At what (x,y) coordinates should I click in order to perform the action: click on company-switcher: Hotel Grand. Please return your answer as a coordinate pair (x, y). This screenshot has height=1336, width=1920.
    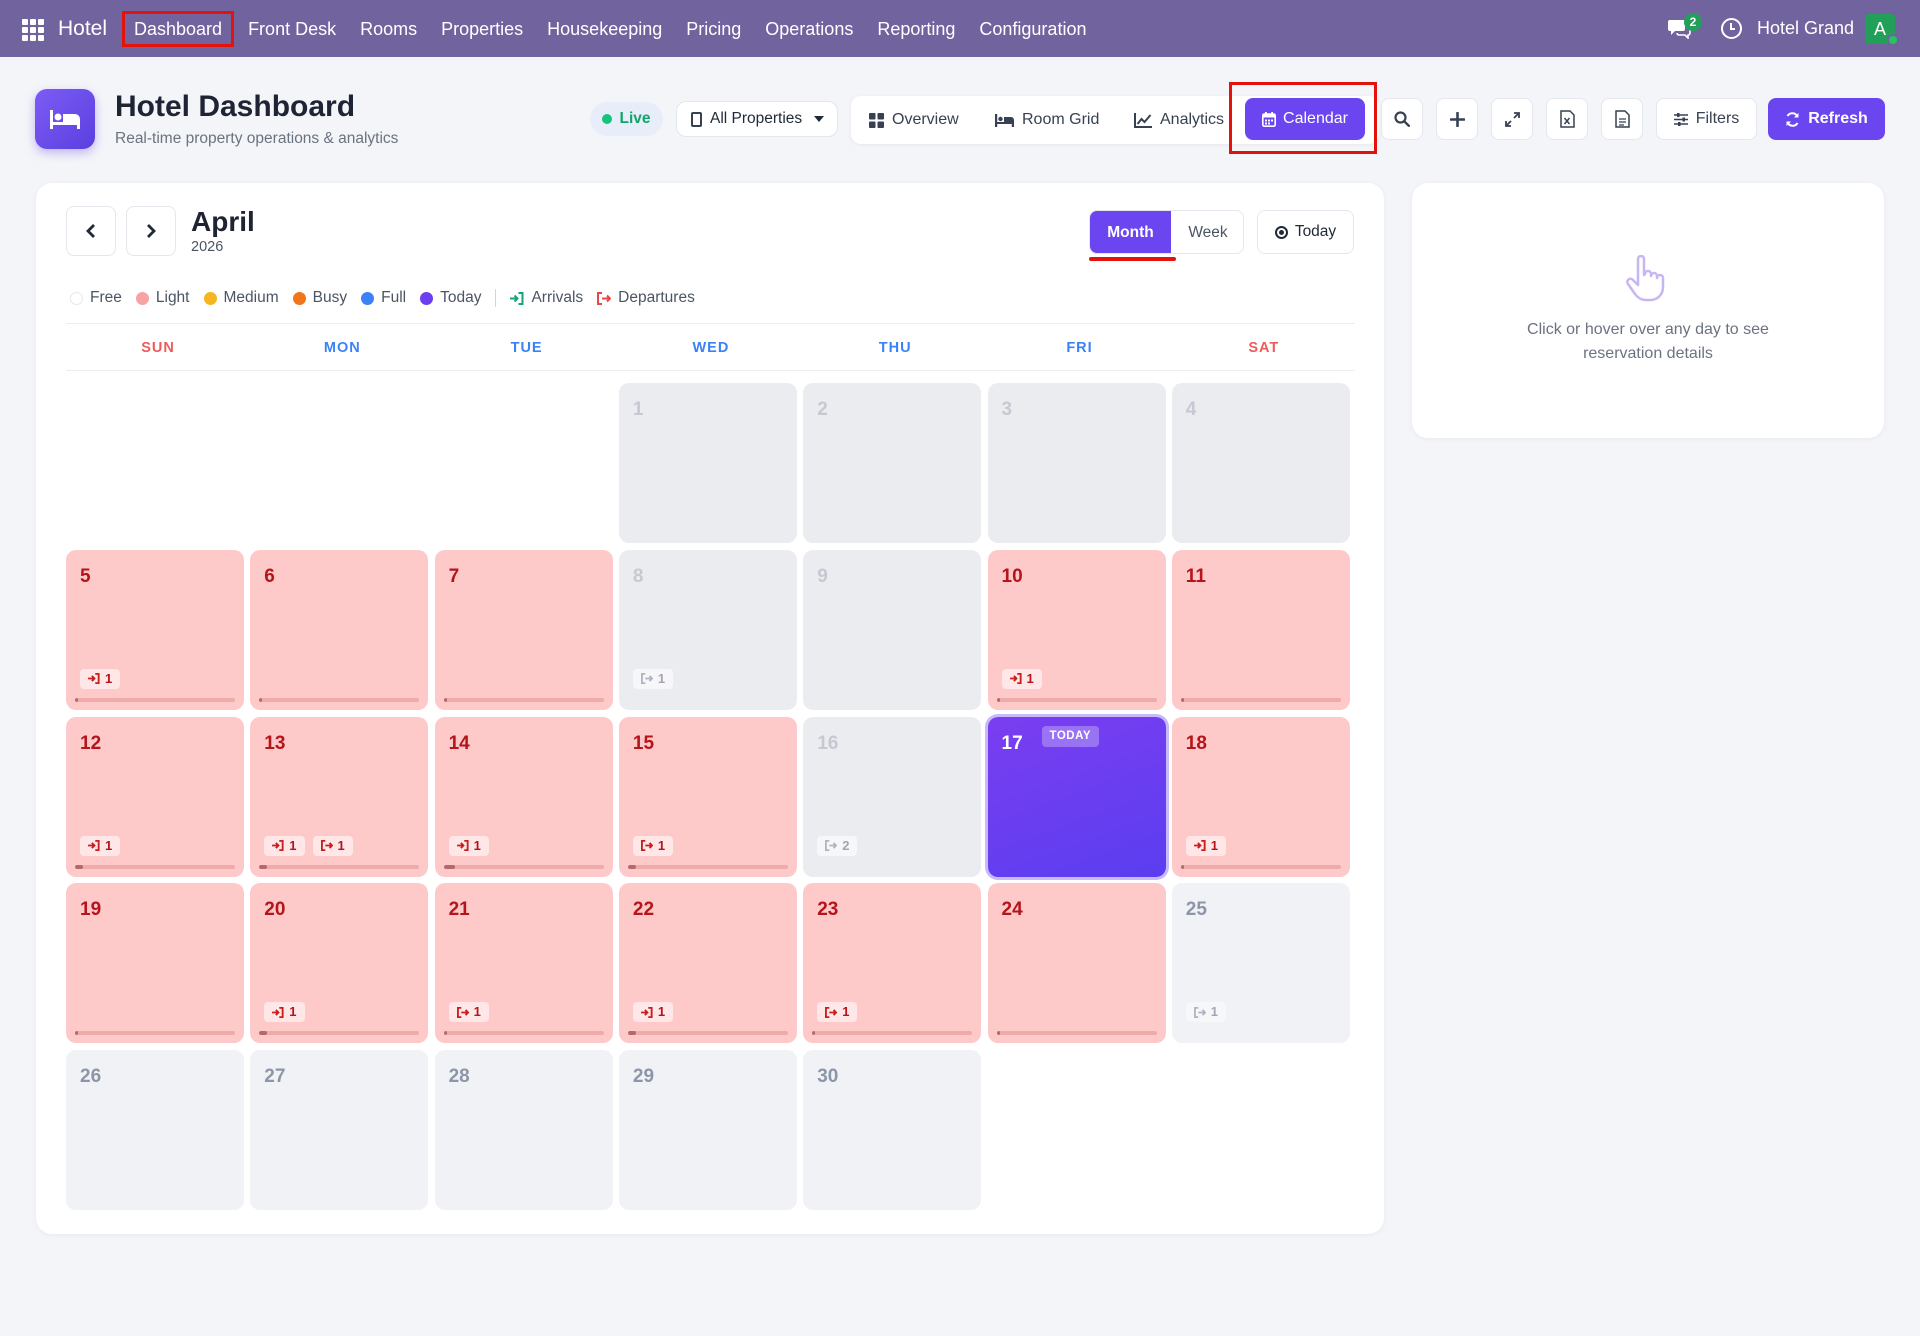
    Looking at the image, I should click on (1806, 28).